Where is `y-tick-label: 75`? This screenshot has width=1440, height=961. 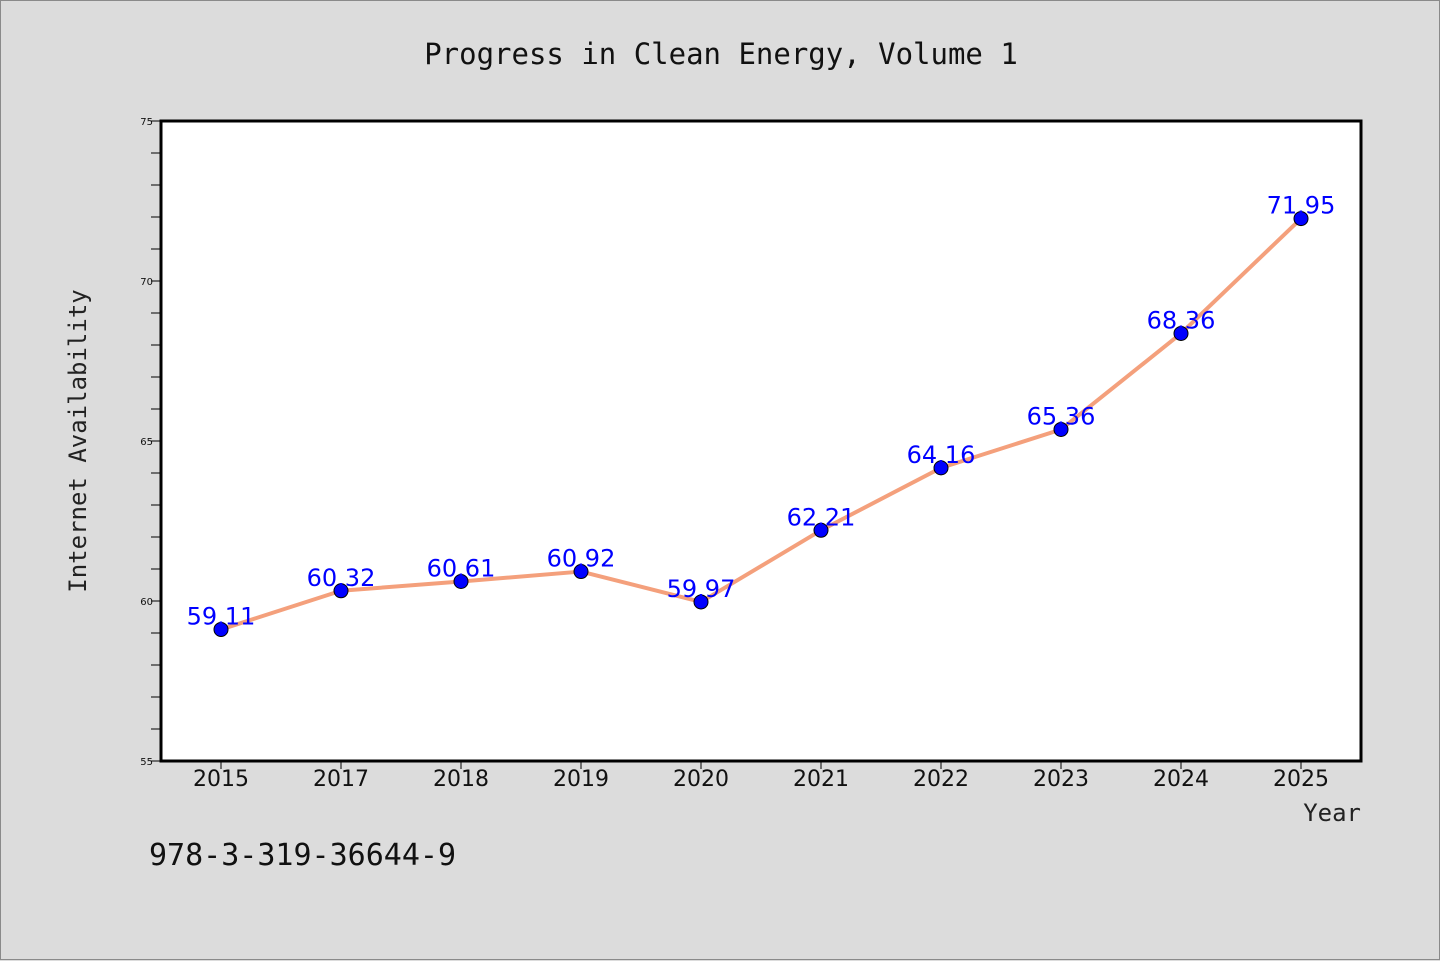
y-tick-label: 75 is located at coordinates (146, 122).